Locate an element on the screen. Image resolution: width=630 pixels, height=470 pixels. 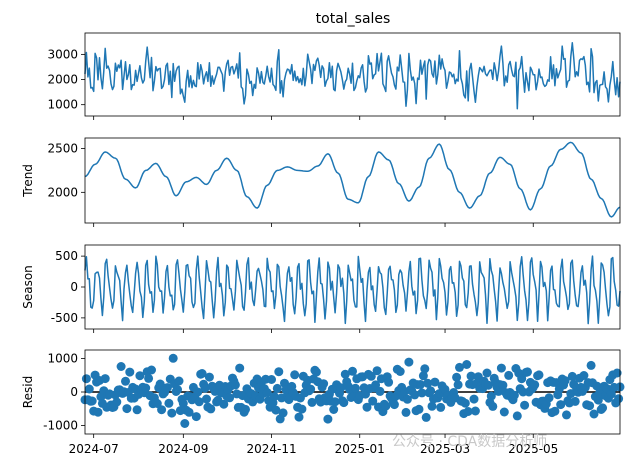
observed-ytick-label: 3000 is located at coordinates (62, 54).